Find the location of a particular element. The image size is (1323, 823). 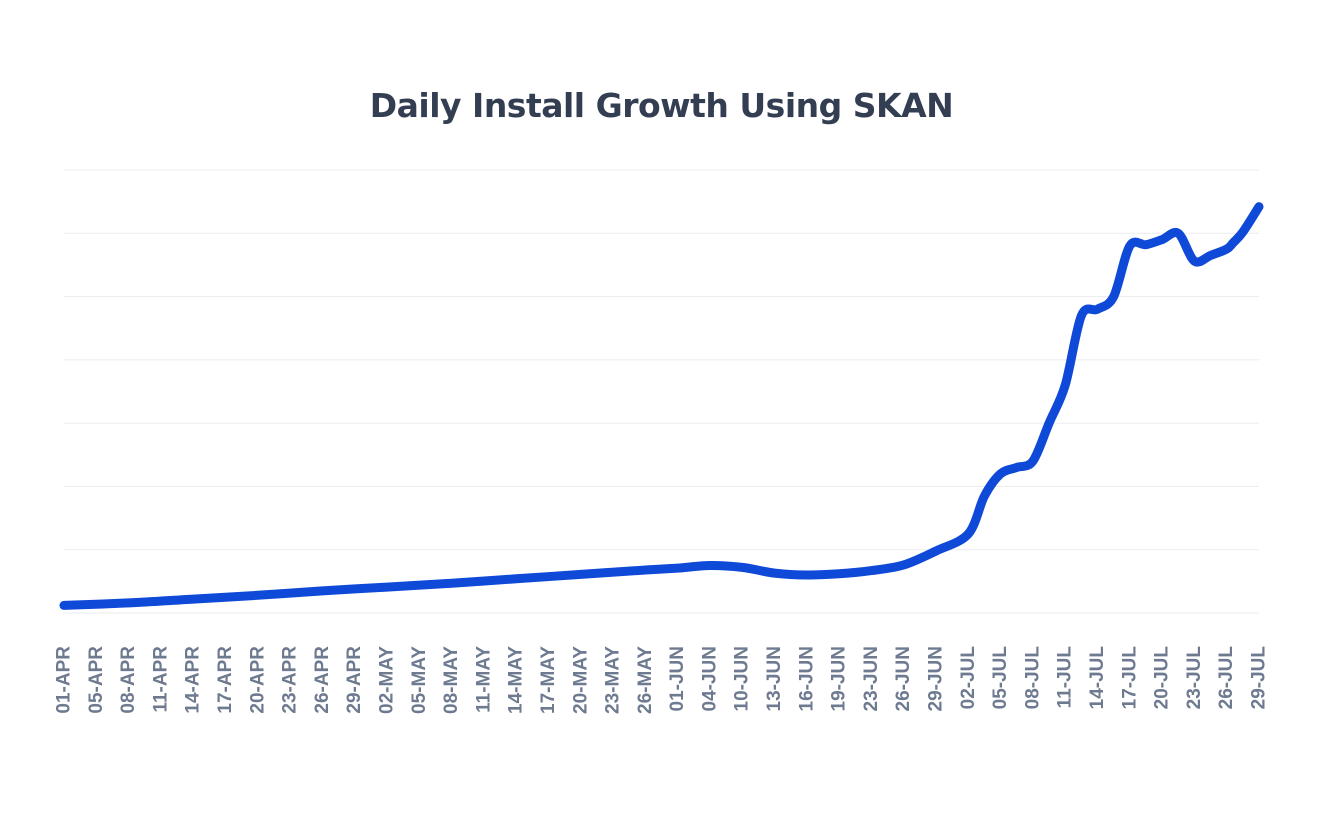

x-tick-label: 01-JUN is located at coordinates (677, 678).